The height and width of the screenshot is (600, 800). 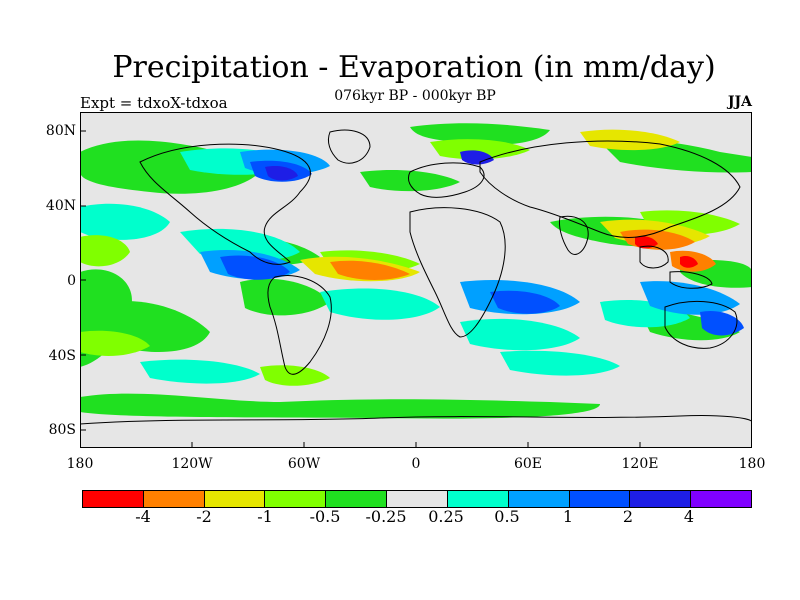 I want to click on season-label: JJA, so click(x=739, y=102).